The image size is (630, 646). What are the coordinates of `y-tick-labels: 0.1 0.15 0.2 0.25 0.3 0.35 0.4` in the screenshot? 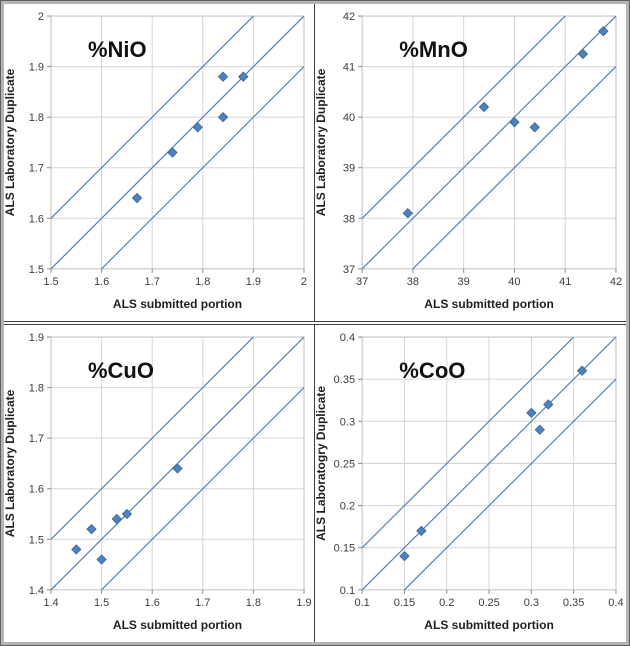 It's located at (344, 464).